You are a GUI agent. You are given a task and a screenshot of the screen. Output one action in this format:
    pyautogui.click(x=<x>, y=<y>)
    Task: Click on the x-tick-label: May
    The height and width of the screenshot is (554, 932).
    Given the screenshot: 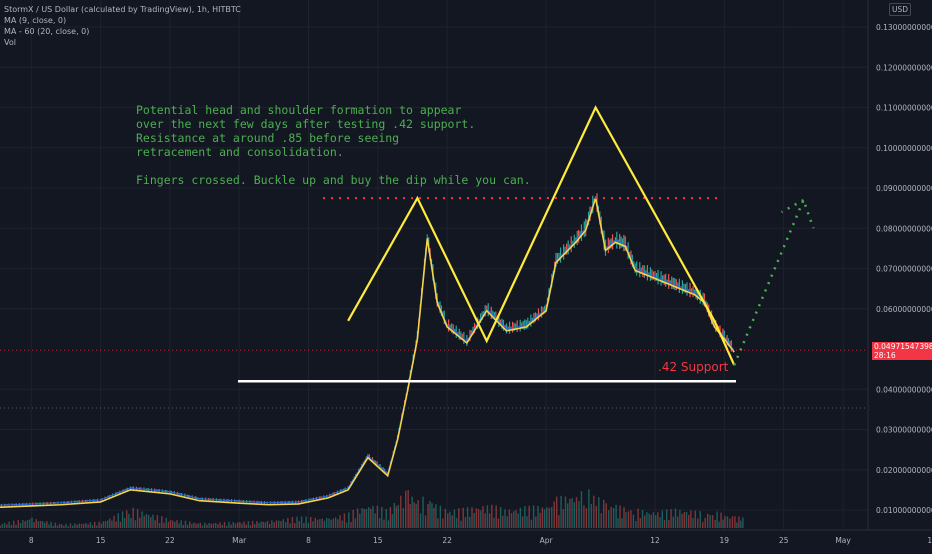 What is the action you would take?
    pyautogui.click(x=843, y=540)
    